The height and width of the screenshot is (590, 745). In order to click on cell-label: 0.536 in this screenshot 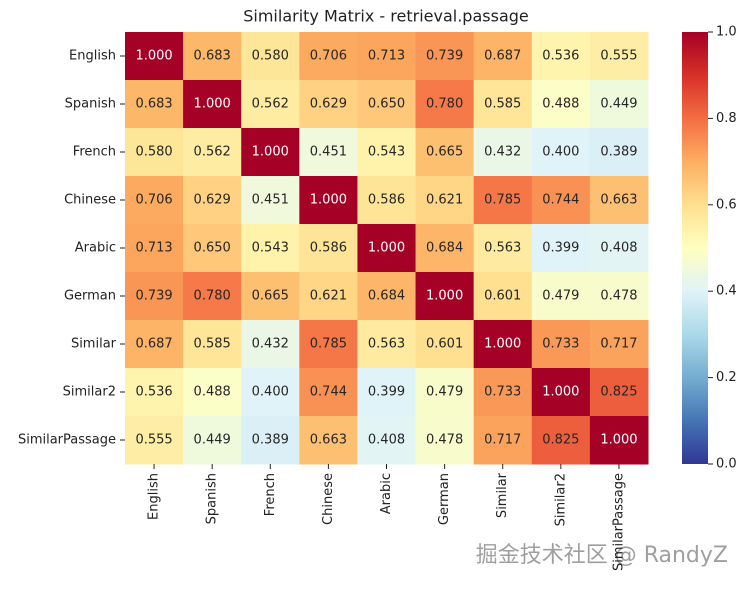, I will do `click(560, 56)`.